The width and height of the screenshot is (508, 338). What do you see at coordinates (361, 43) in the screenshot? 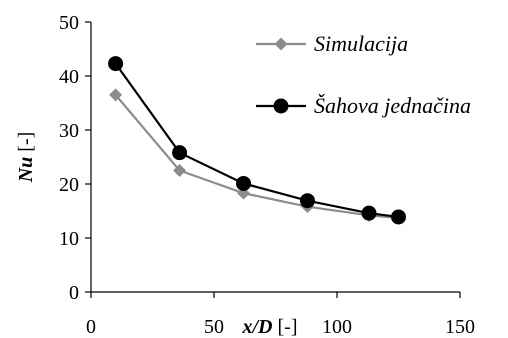
I see `legend-label-simulacija: Simulacija` at bounding box center [361, 43].